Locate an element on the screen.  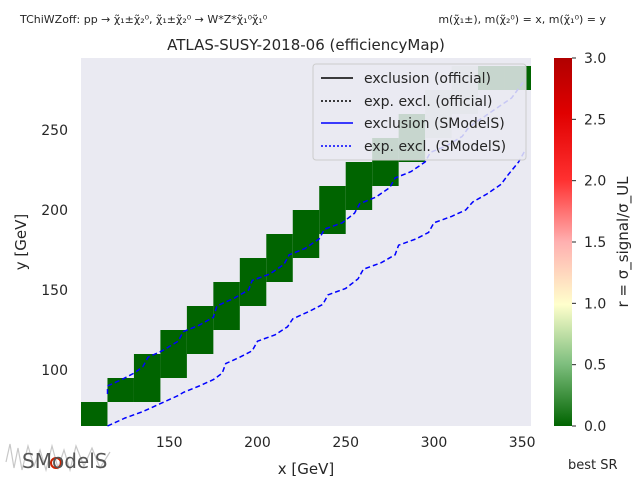
colorbar-tick-label: 1.5 is located at coordinates (595, 243).